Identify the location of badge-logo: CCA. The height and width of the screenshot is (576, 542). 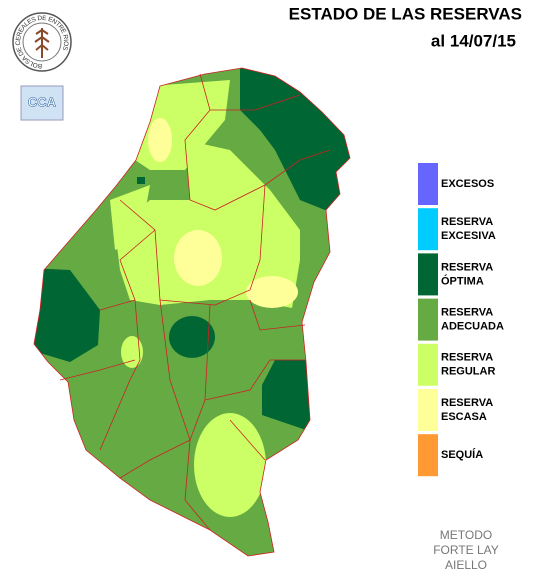
(42, 103).